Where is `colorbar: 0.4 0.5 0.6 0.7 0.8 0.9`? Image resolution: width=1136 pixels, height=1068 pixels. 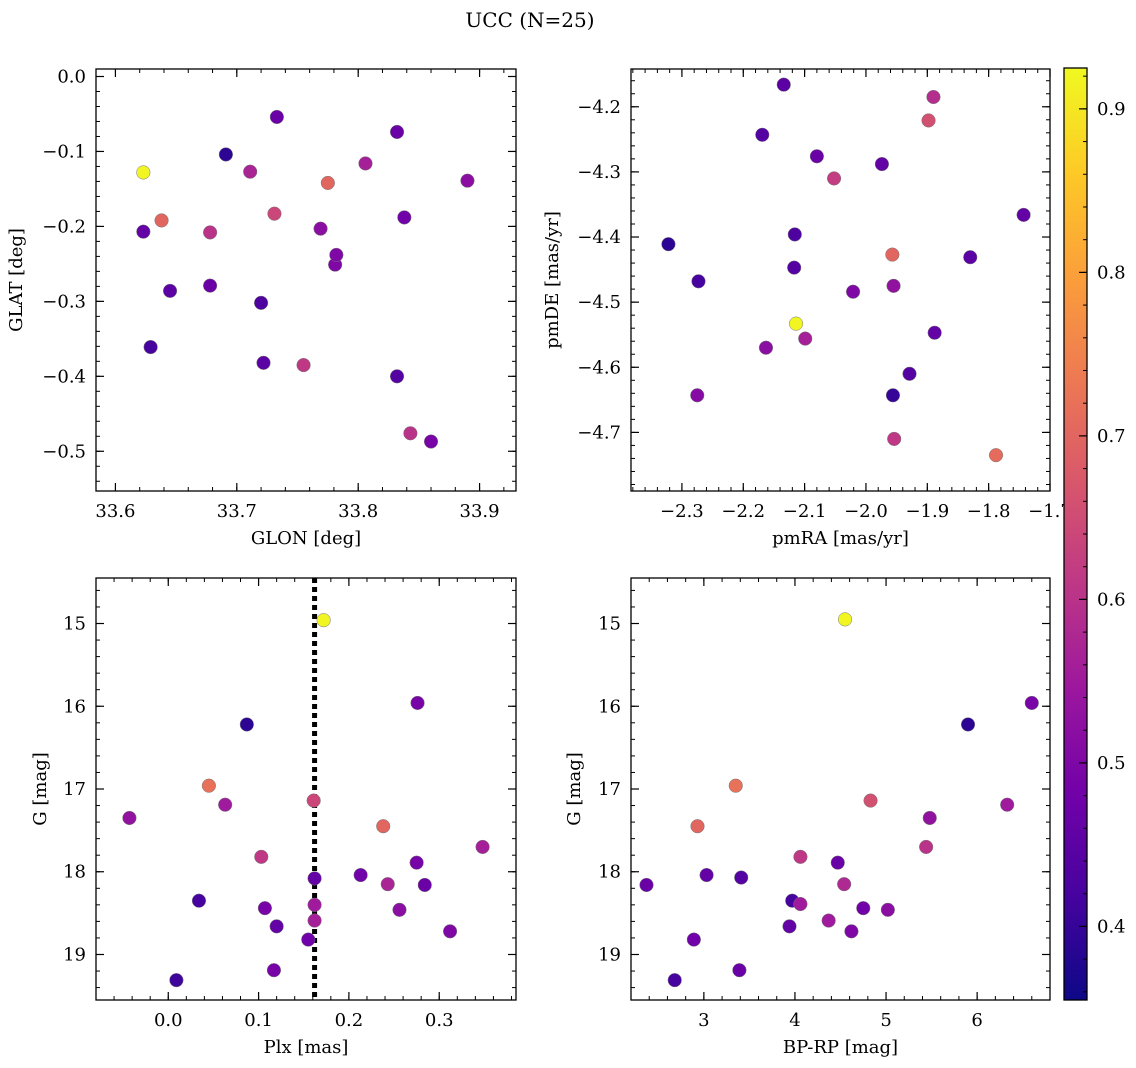 colorbar: 0.4 0.5 0.6 0.7 0.8 0.9 is located at coordinates (1094, 534).